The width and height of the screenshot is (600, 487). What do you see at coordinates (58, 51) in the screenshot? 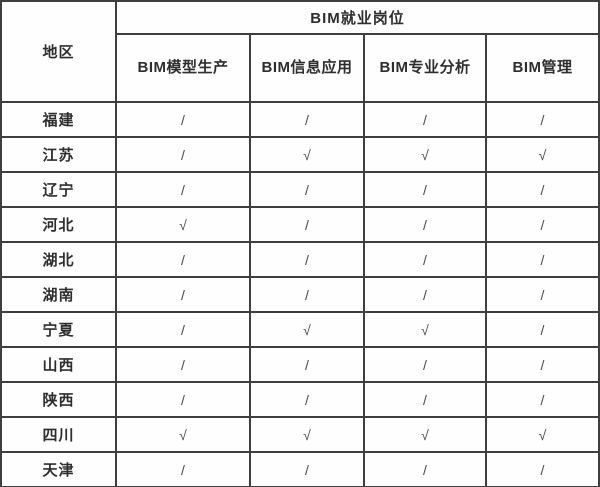
I see `region-column-header: 地区` at bounding box center [58, 51].